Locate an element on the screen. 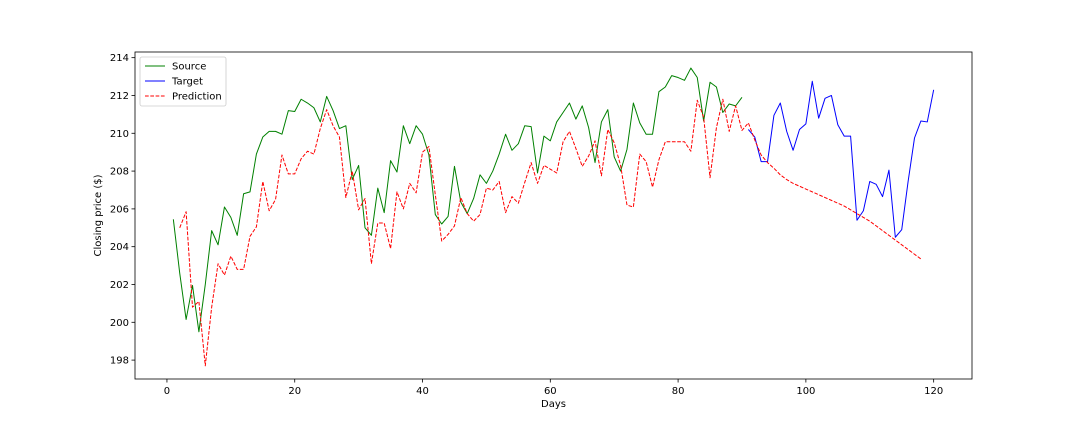 Image resolution: width=1080 pixels, height=432 pixels. legend: Source Target Prediction is located at coordinates (183, 81).